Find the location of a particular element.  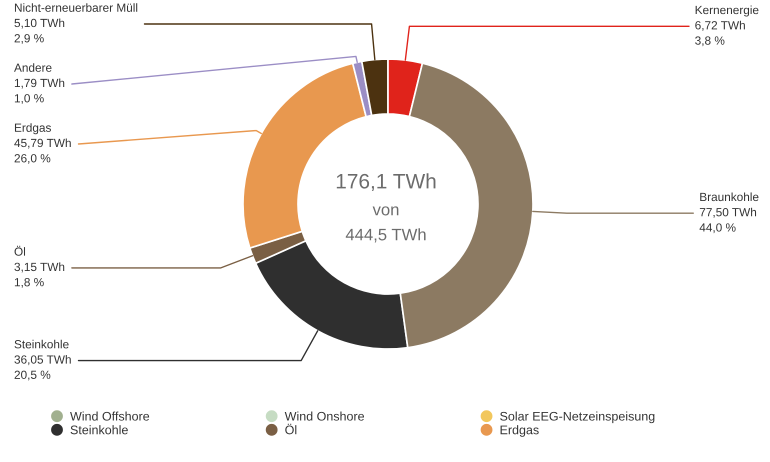

legend-label: Steinkohle is located at coordinates (99, 429).